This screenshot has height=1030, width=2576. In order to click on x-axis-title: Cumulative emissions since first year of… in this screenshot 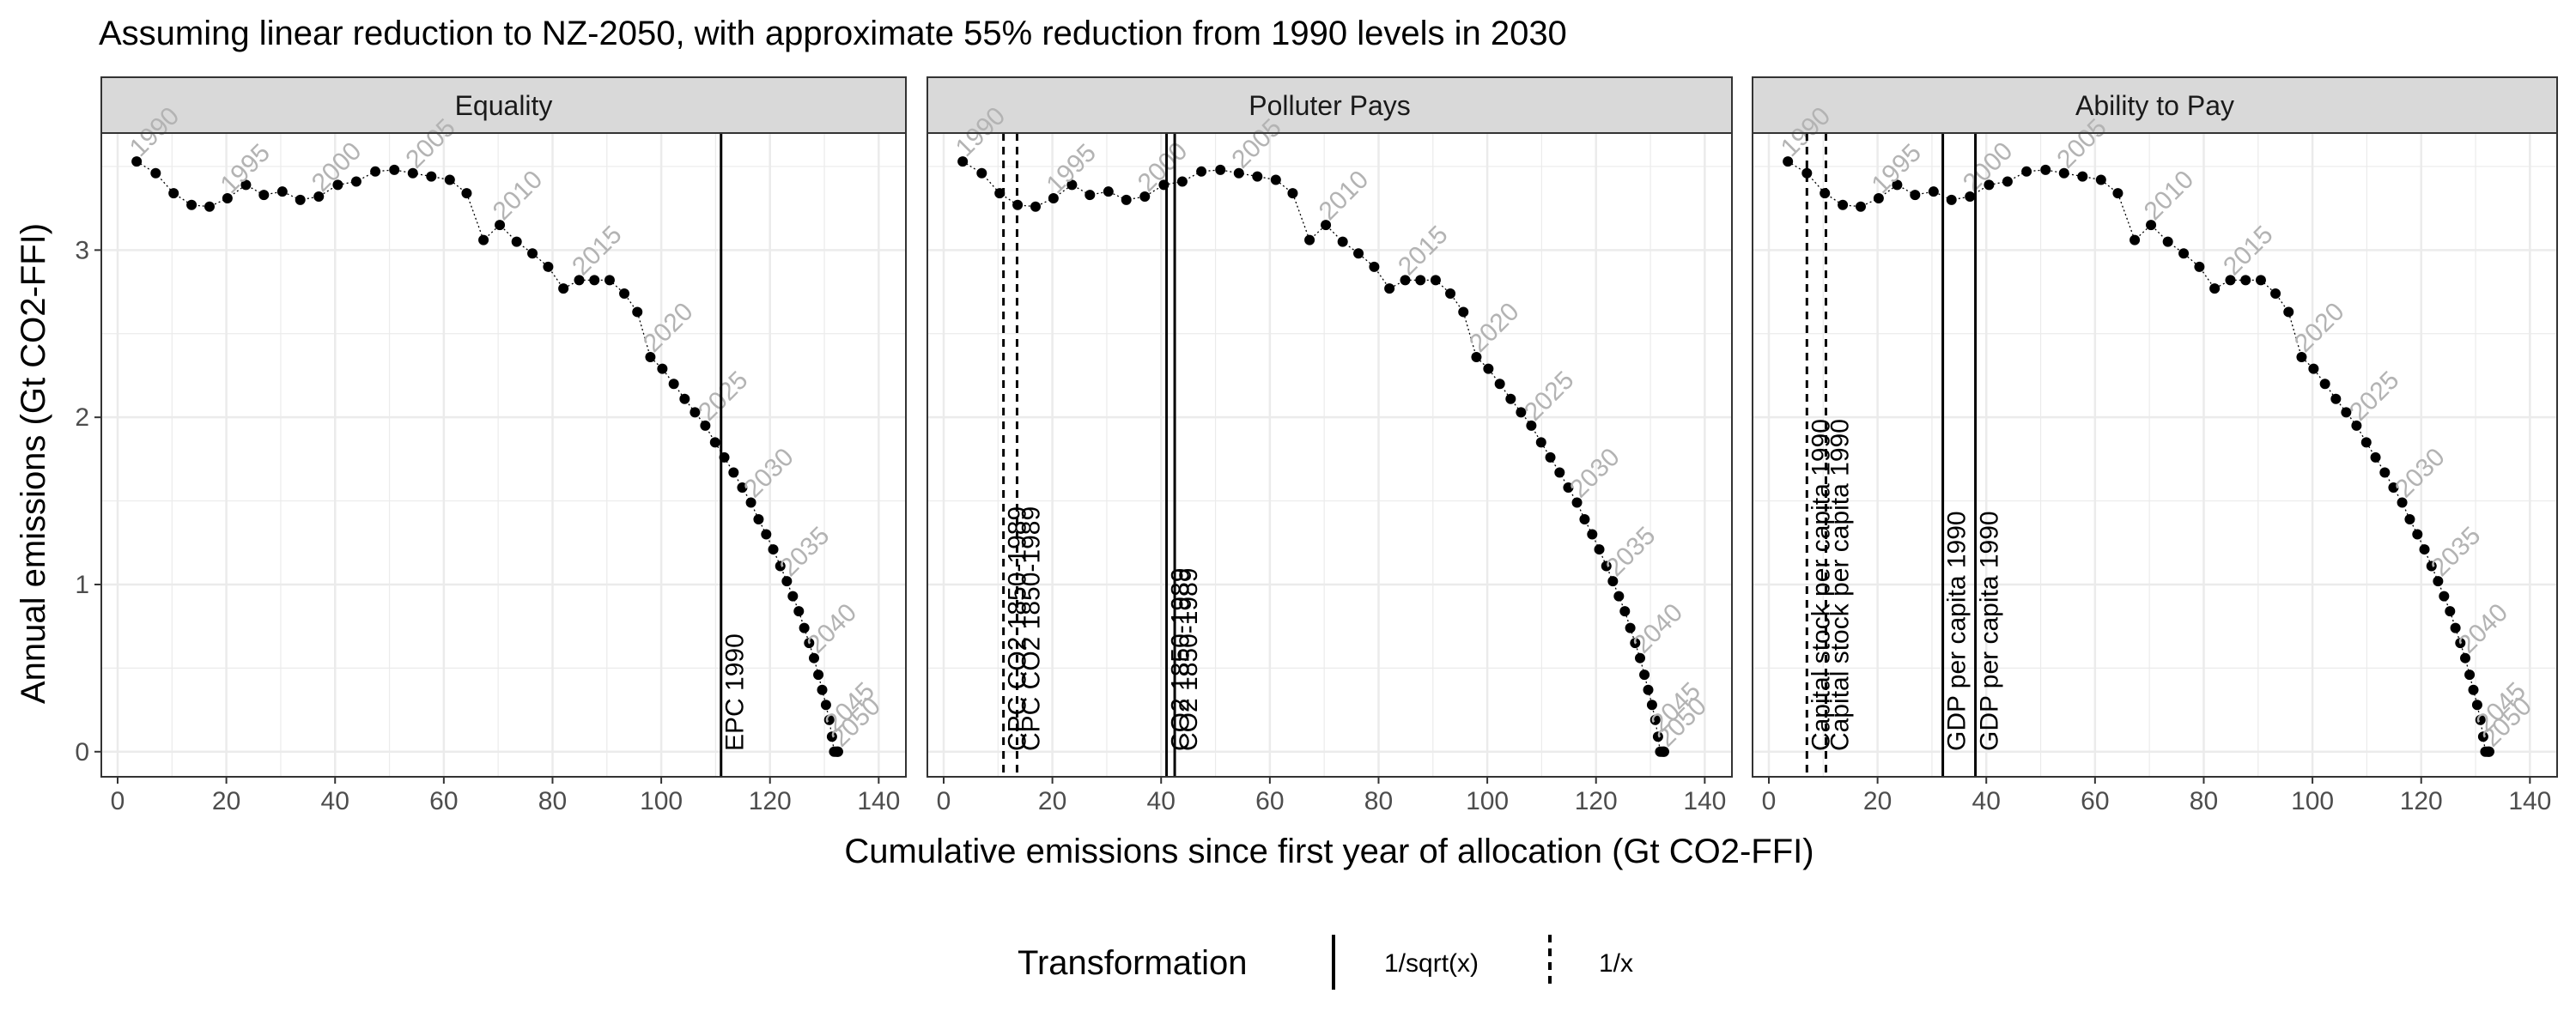, I will do `click(1329, 851)`.